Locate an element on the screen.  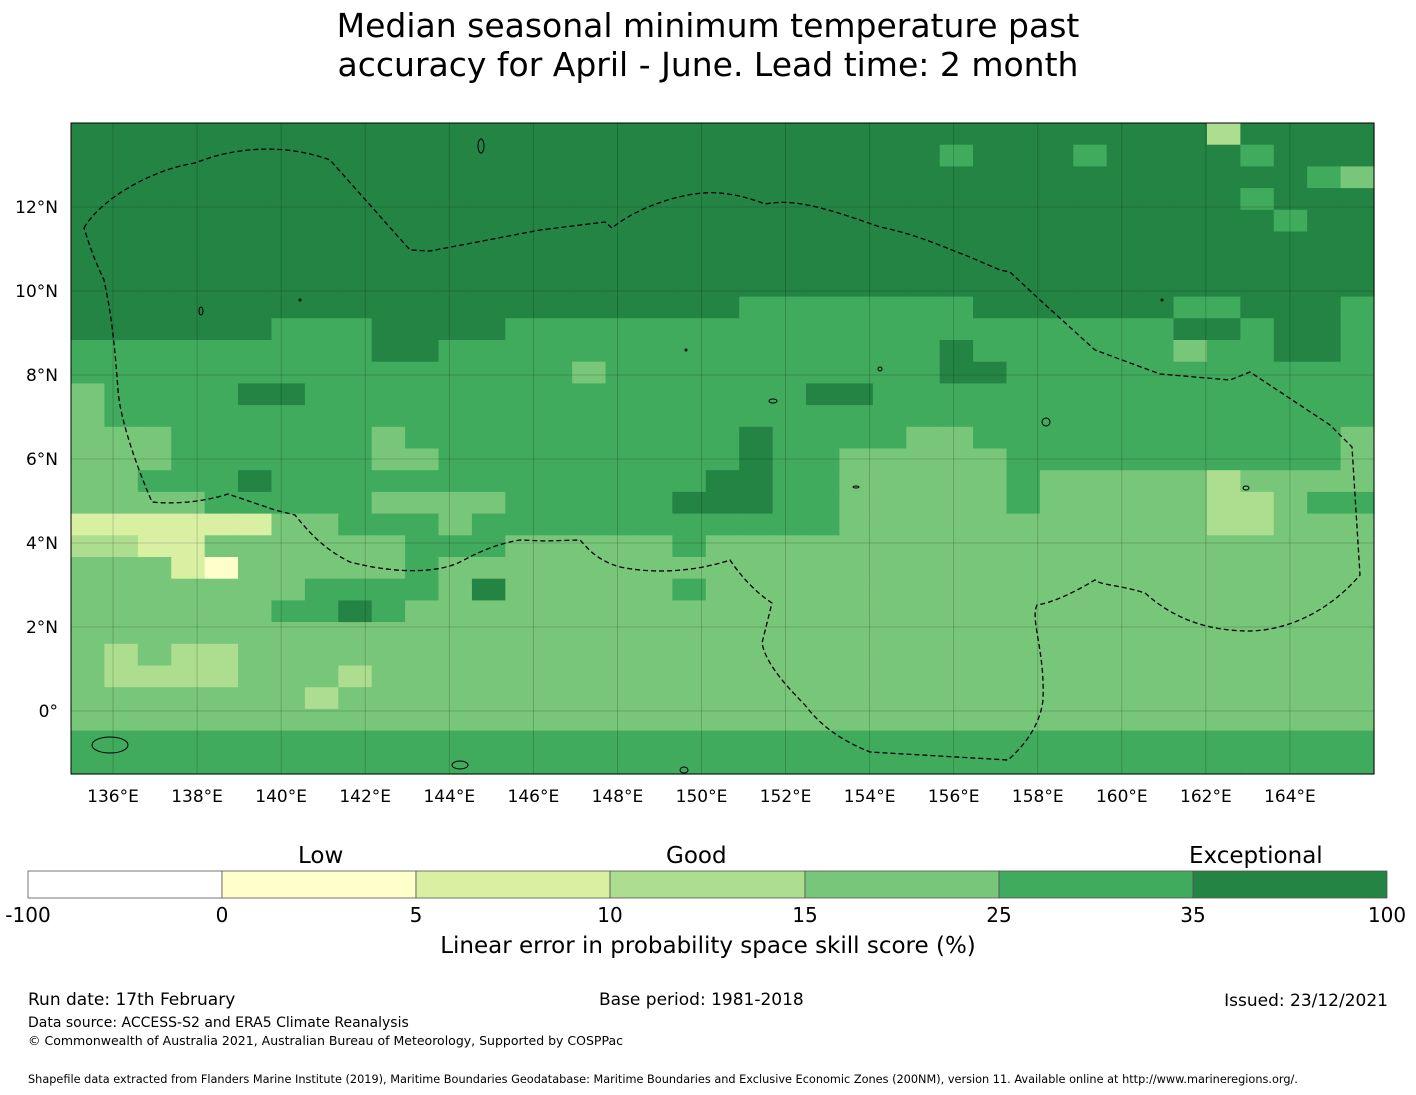
longitude-label: 160°E is located at coordinates (1122, 797).